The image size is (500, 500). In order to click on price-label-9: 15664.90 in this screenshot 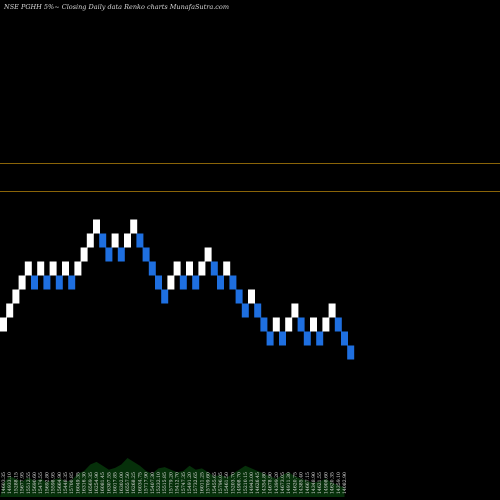, I will do `click(60, 483)`.